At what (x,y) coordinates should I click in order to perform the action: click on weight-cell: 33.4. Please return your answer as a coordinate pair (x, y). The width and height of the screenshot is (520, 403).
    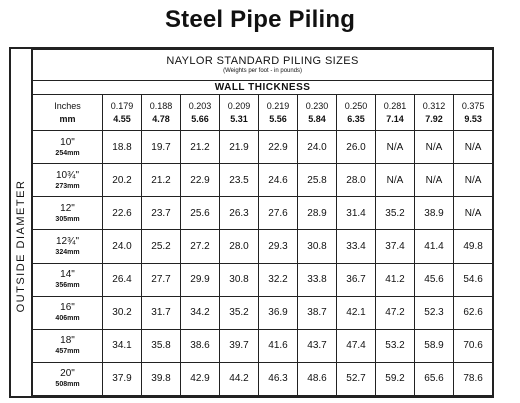
    Looking at the image, I should click on (356, 246).